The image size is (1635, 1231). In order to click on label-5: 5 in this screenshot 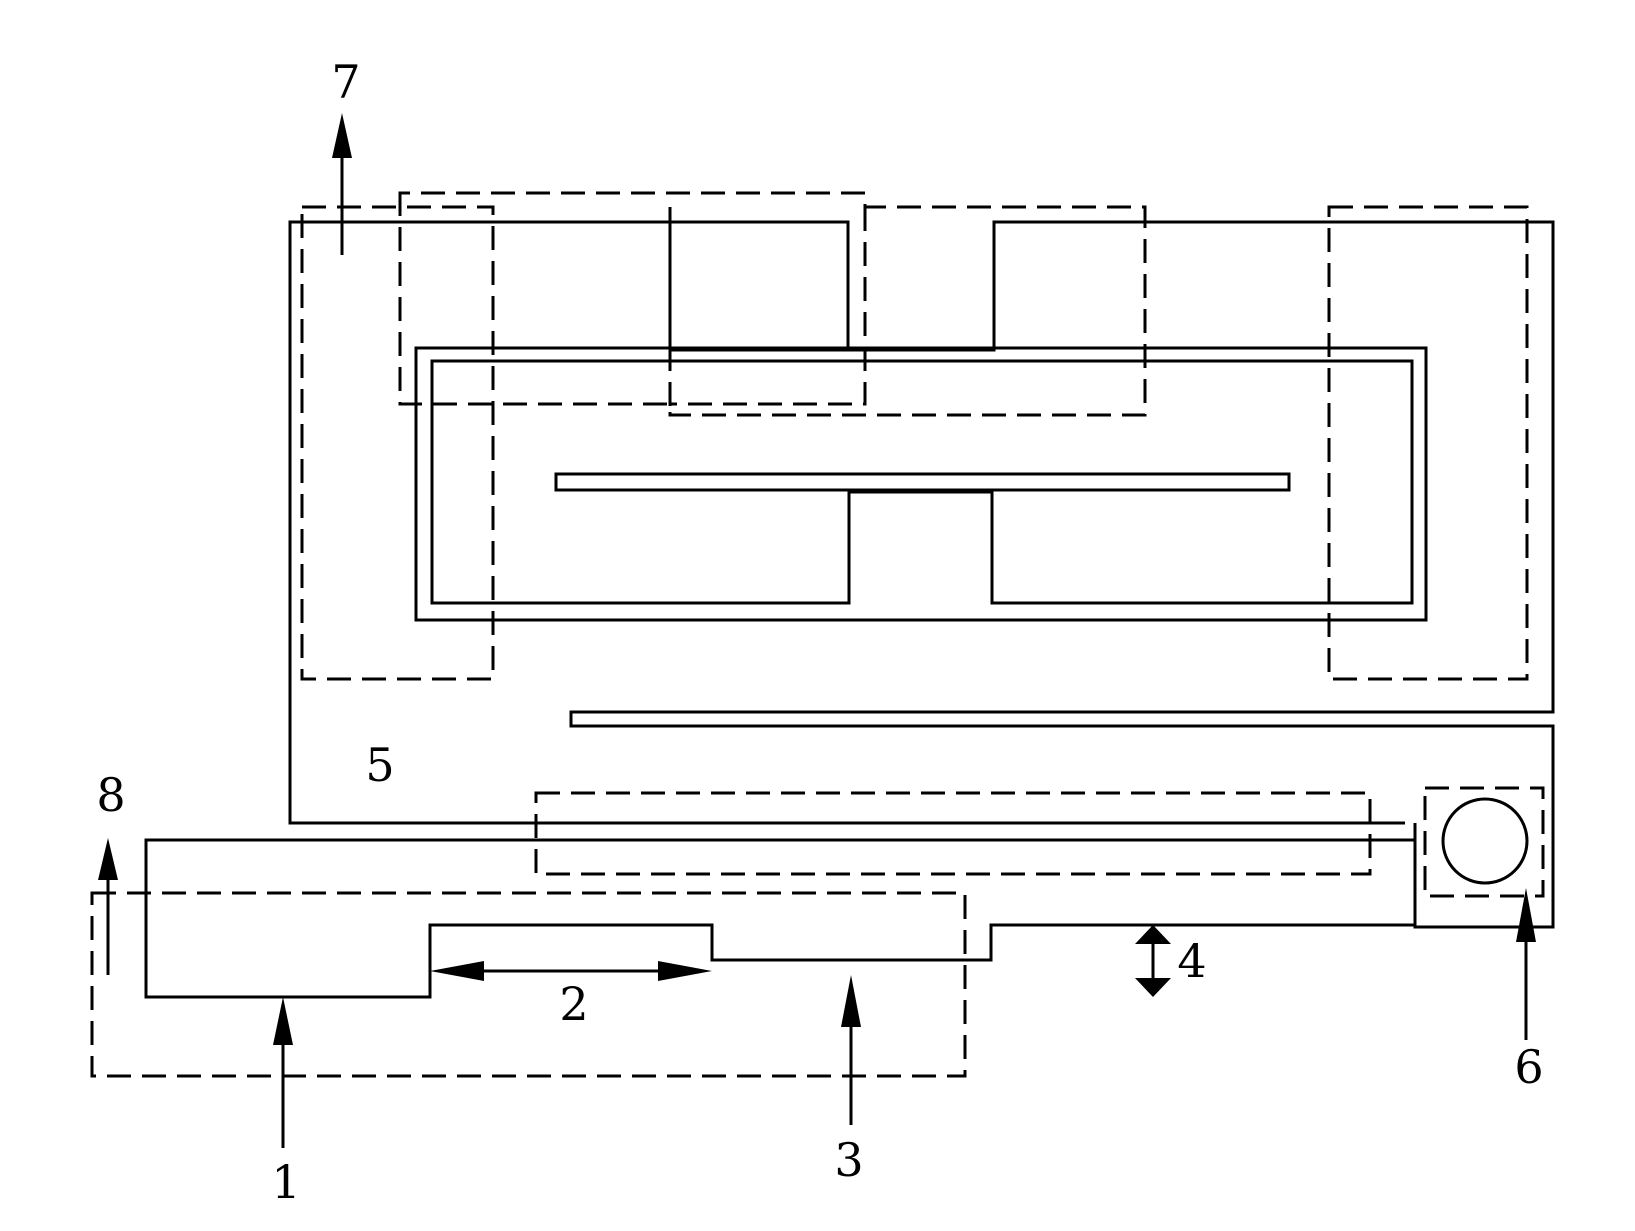, I will do `click(379, 765)`.